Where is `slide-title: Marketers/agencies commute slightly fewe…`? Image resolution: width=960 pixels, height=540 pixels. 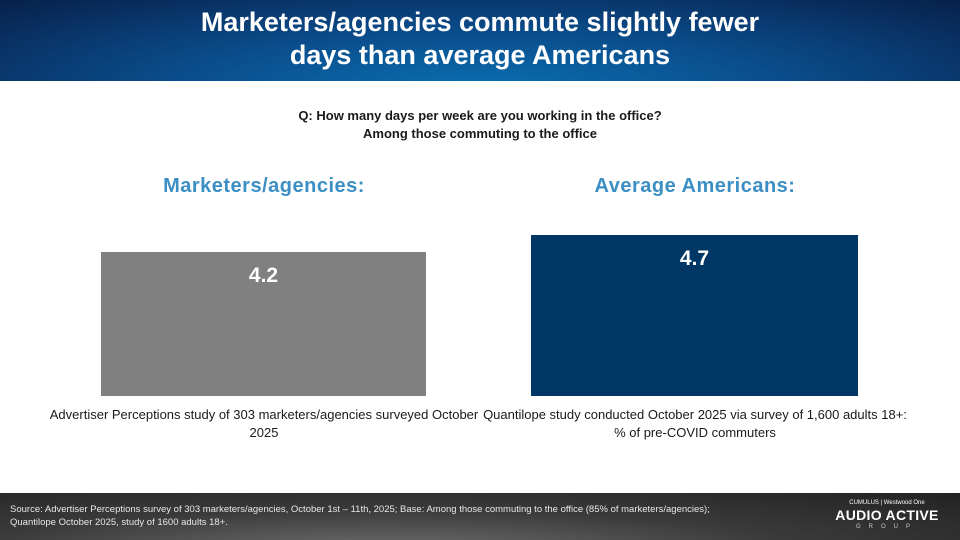
slide-title: Marketers/agencies commute slightly fewe… is located at coordinates (480, 39).